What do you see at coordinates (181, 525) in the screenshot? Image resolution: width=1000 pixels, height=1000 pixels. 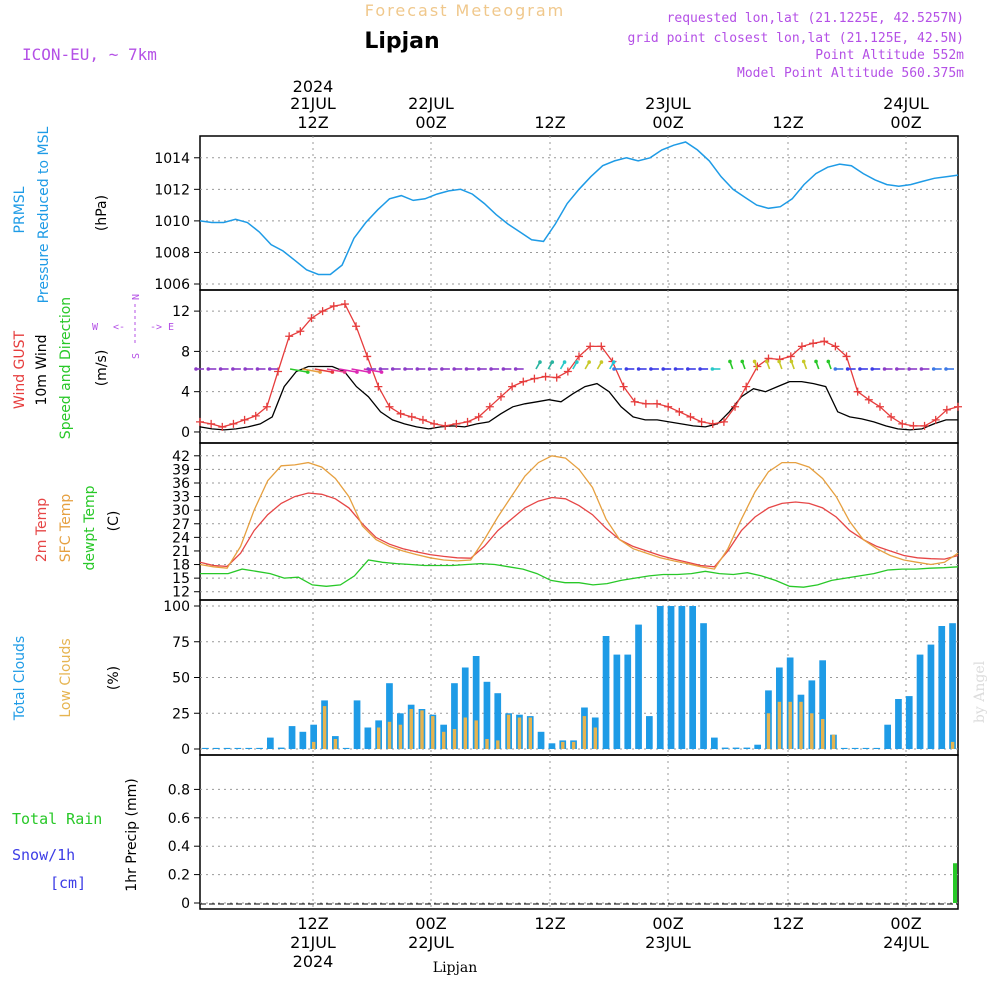 I see `ytick-label-temperature-5: 27` at bounding box center [181, 525].